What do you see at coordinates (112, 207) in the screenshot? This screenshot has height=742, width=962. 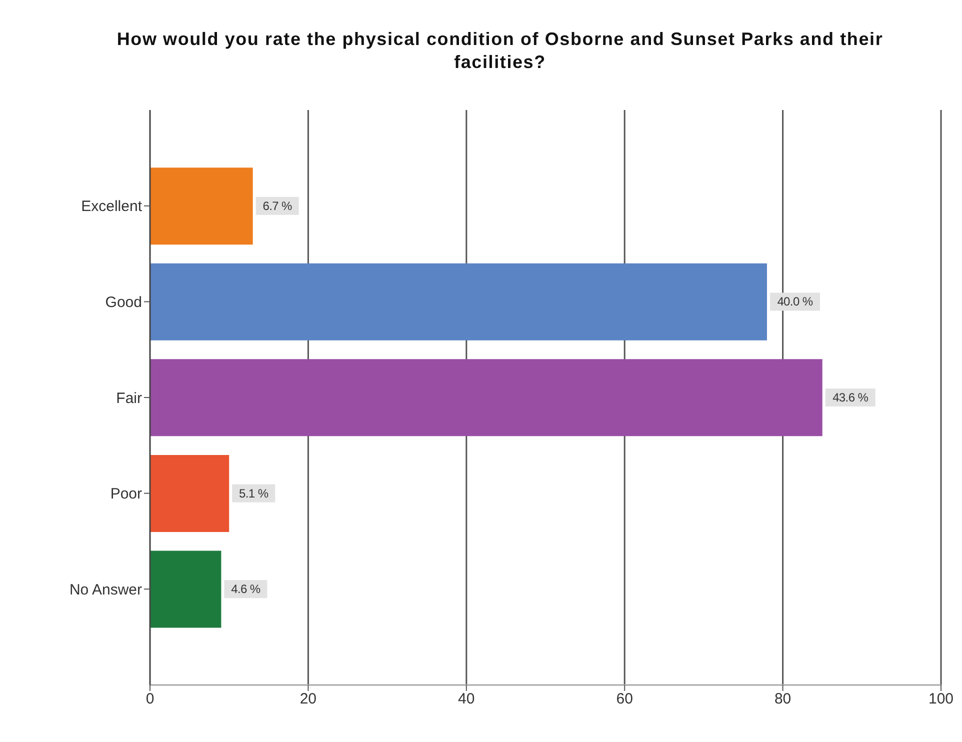 I see `y-tick-label: Excellent` at bounding box center [112, 207].